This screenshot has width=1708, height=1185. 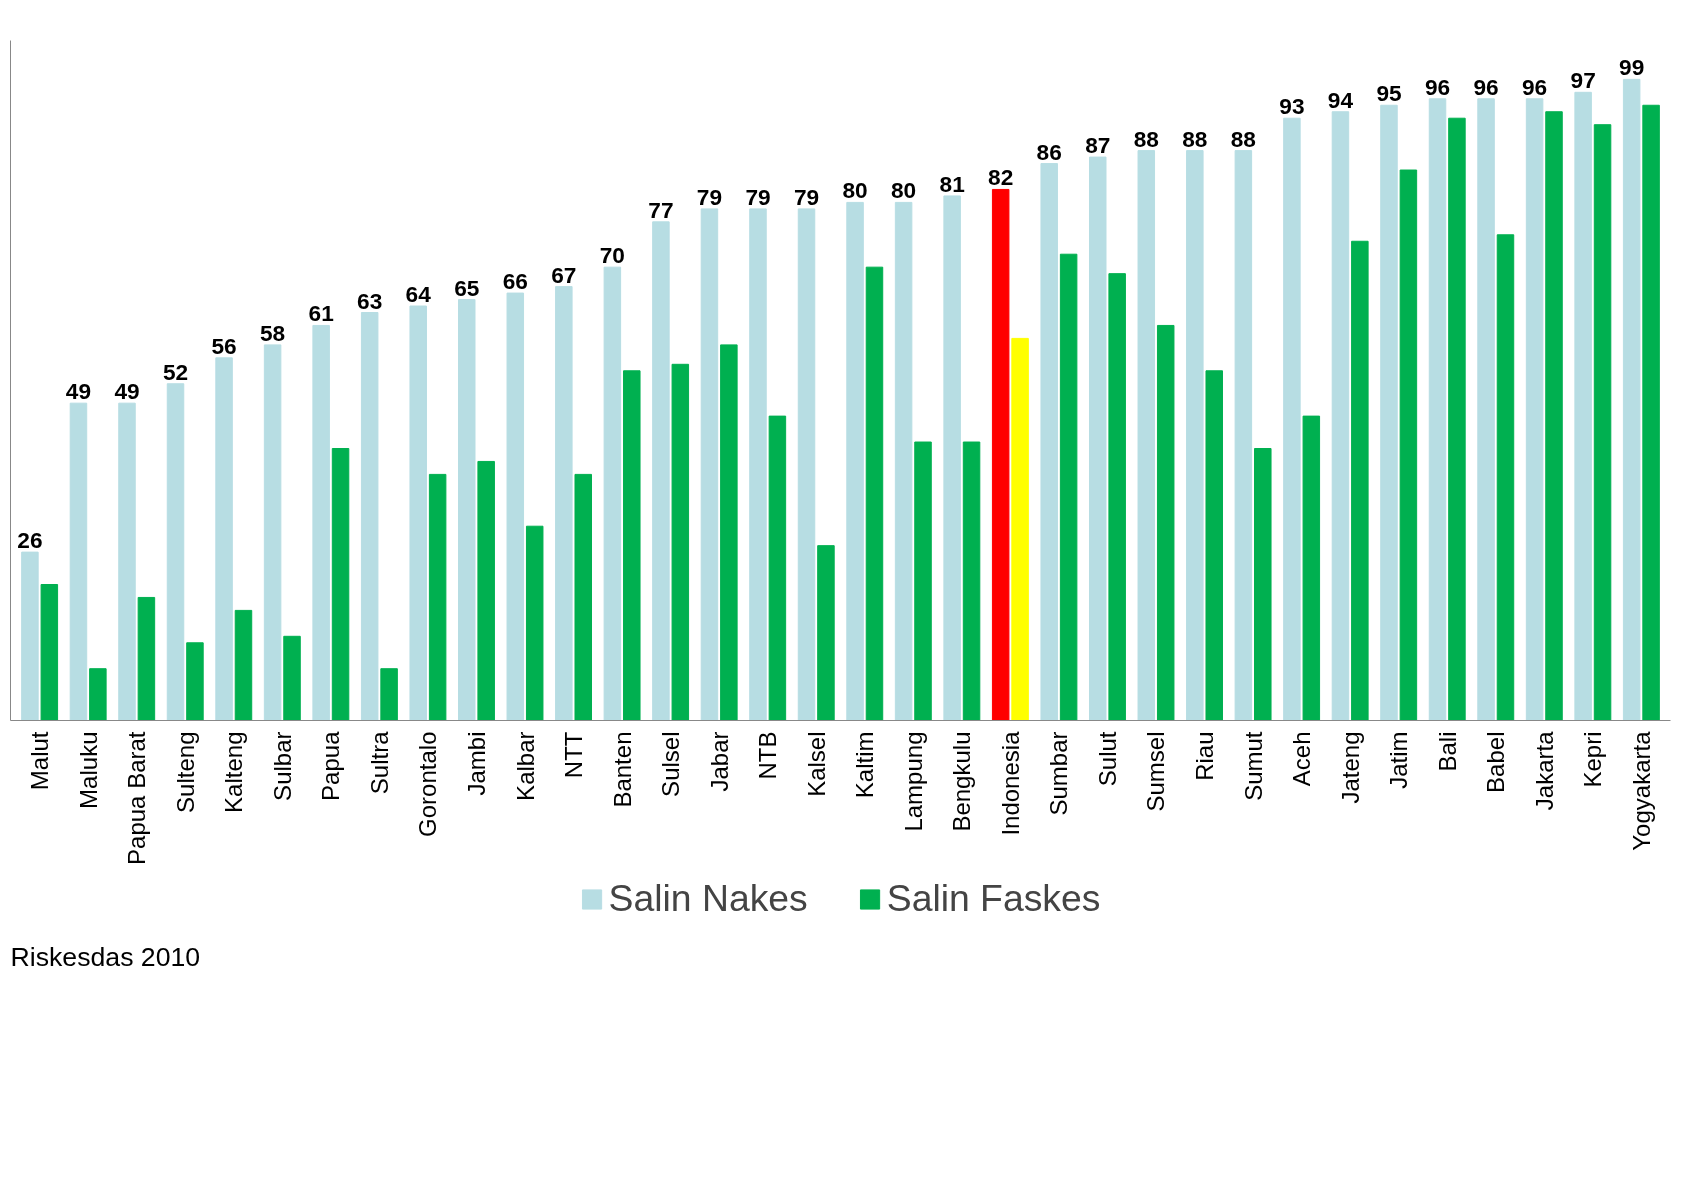 What do you see at coordinates (282, 766) in the screenshot?
I see `x-tick-label: Sulbar` at bounding box center [282, 766].